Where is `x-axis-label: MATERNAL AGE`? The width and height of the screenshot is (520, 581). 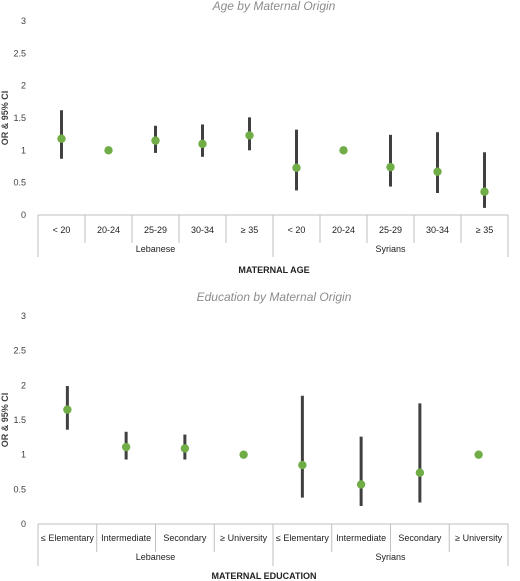
x-axis-label: MATERNAL AGE is located at coordinates (273, 270).